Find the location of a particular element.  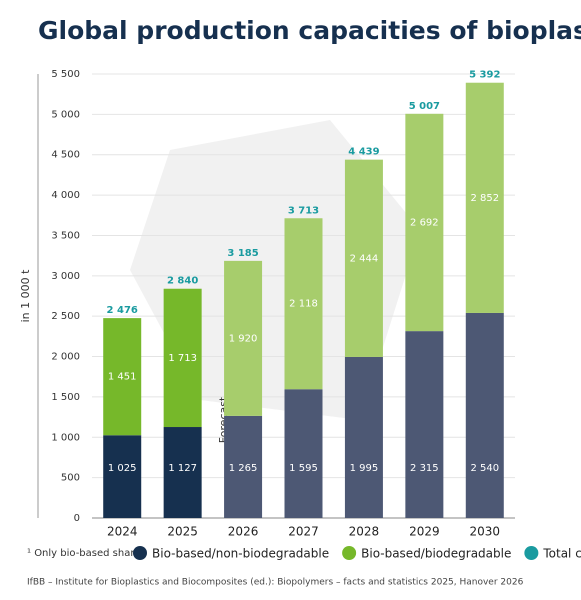

total-label: 2 840 is located at coordinates (182, 281).